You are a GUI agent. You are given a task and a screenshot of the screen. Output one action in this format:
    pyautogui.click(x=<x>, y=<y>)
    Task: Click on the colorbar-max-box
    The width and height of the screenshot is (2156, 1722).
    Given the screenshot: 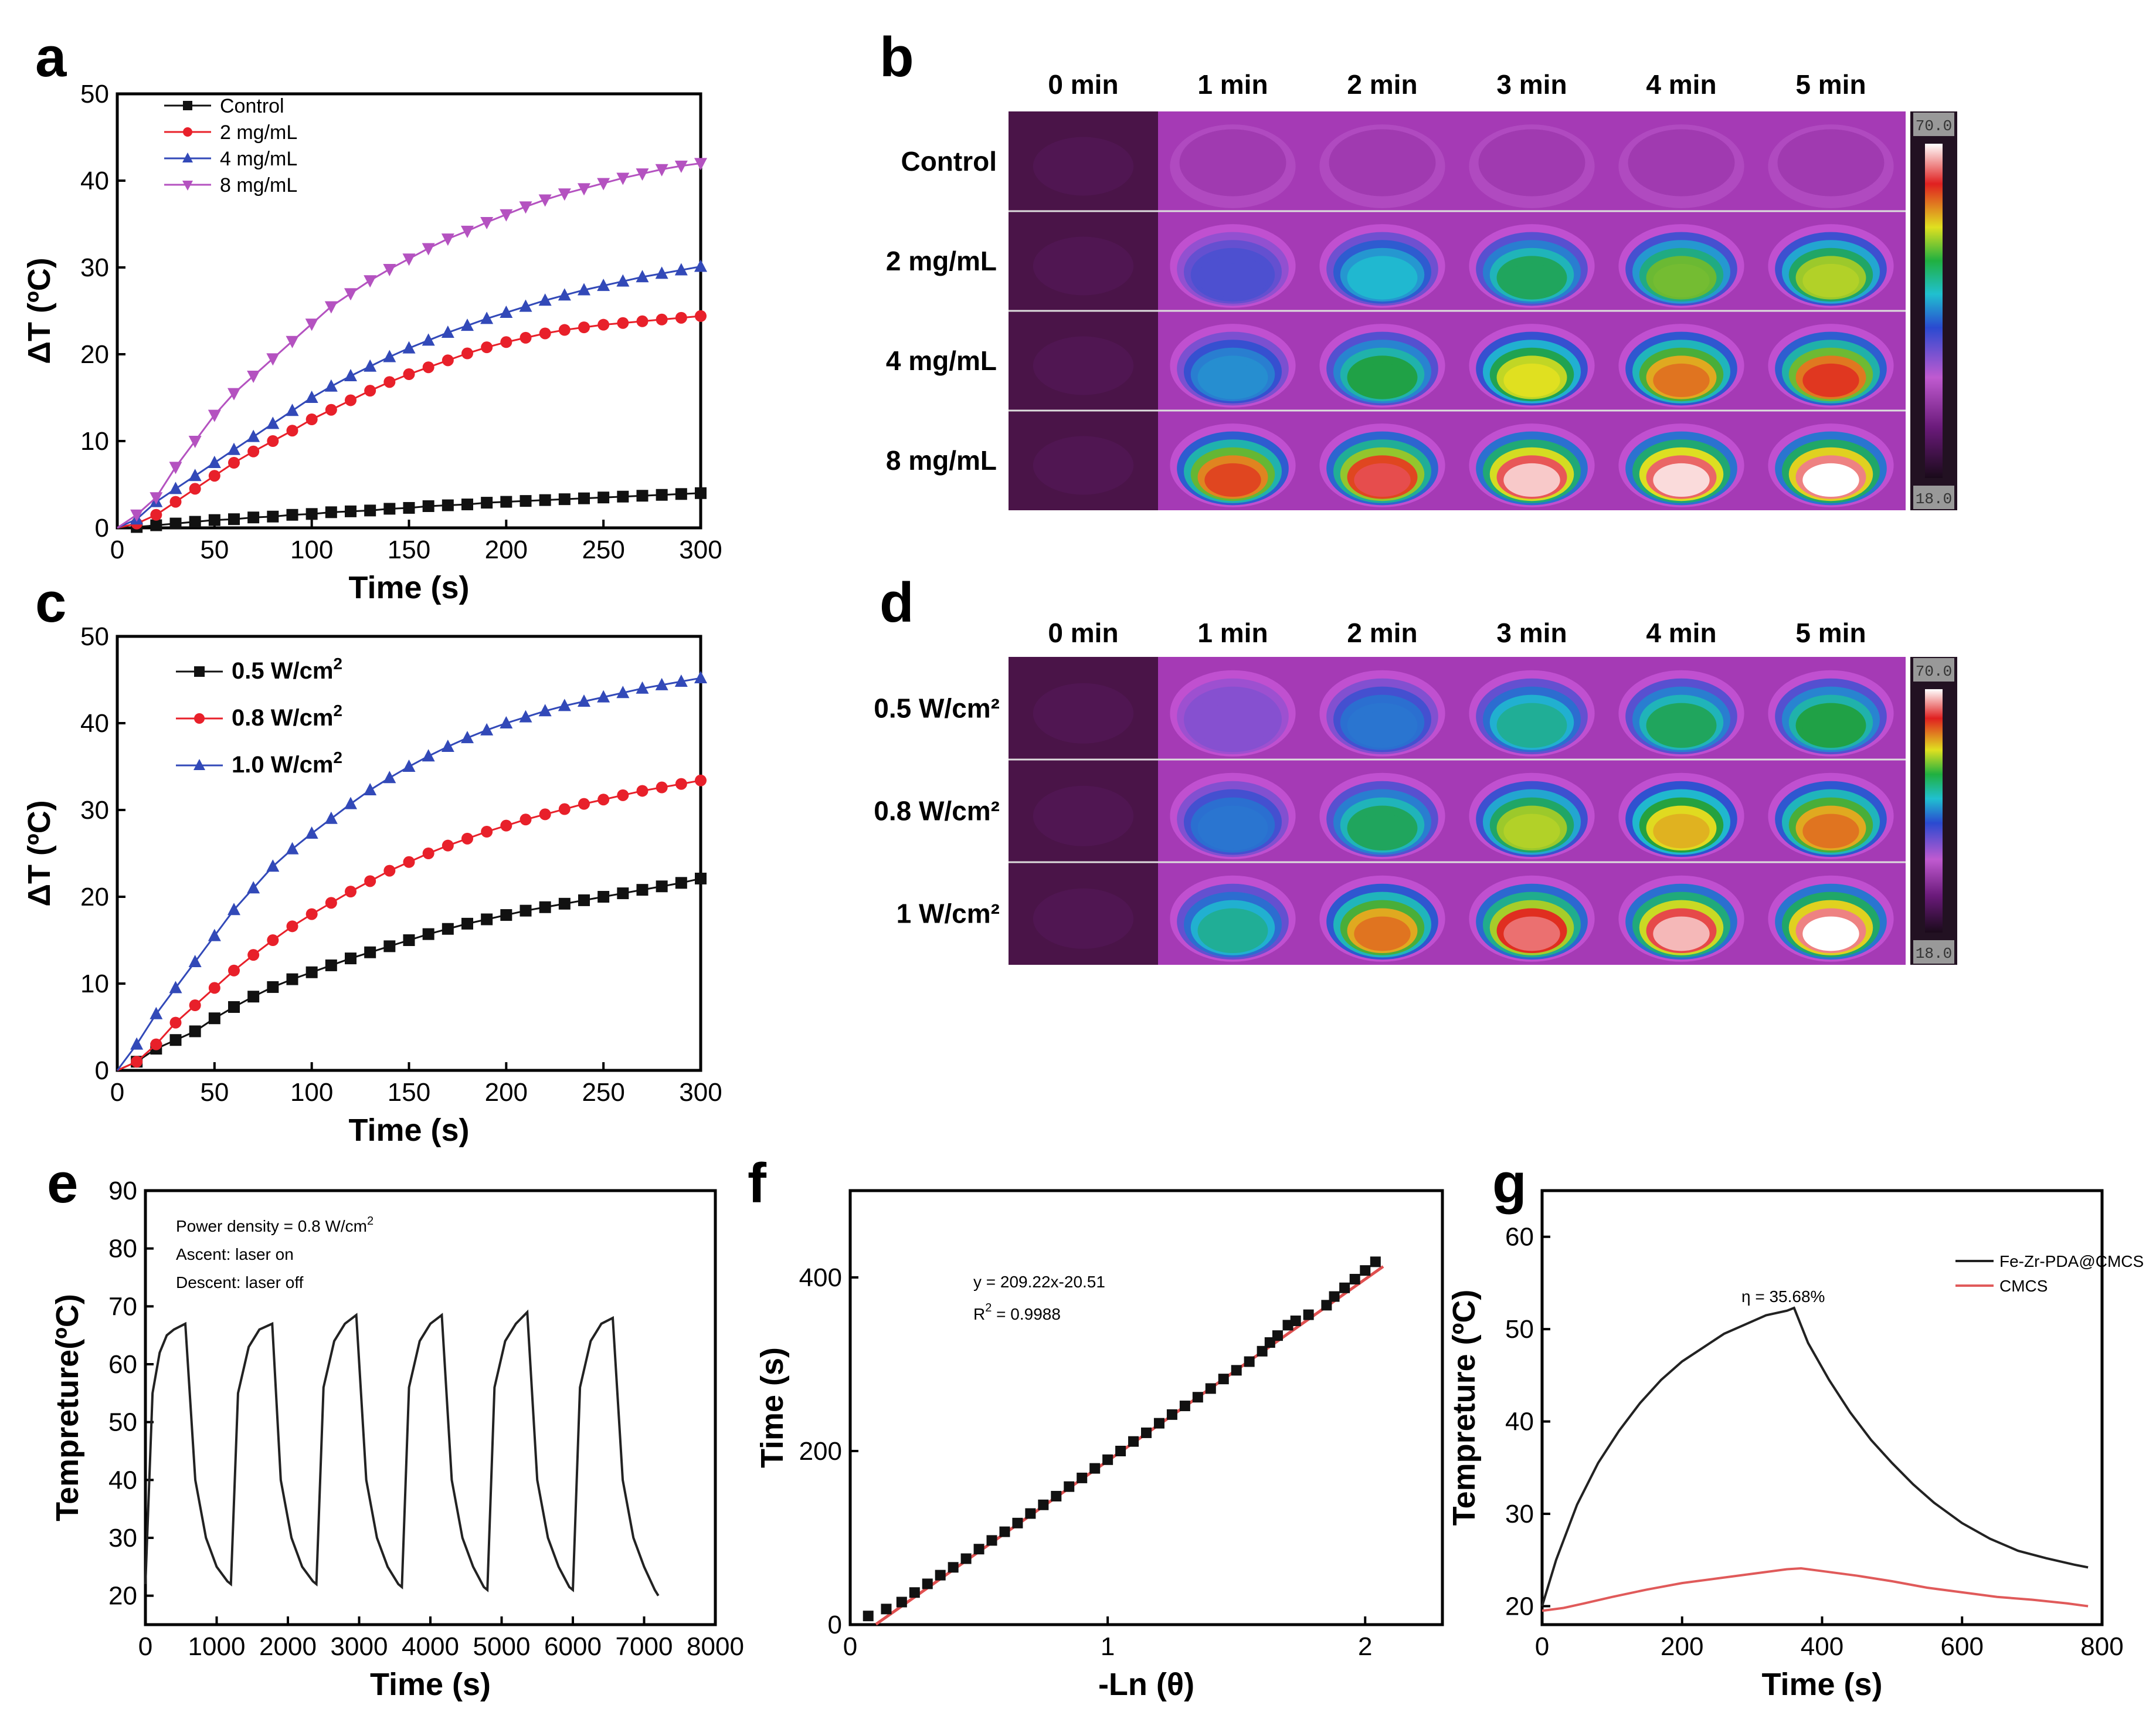 What is the action you would take?
    pyautogui.click(x=1933, y=124)
    